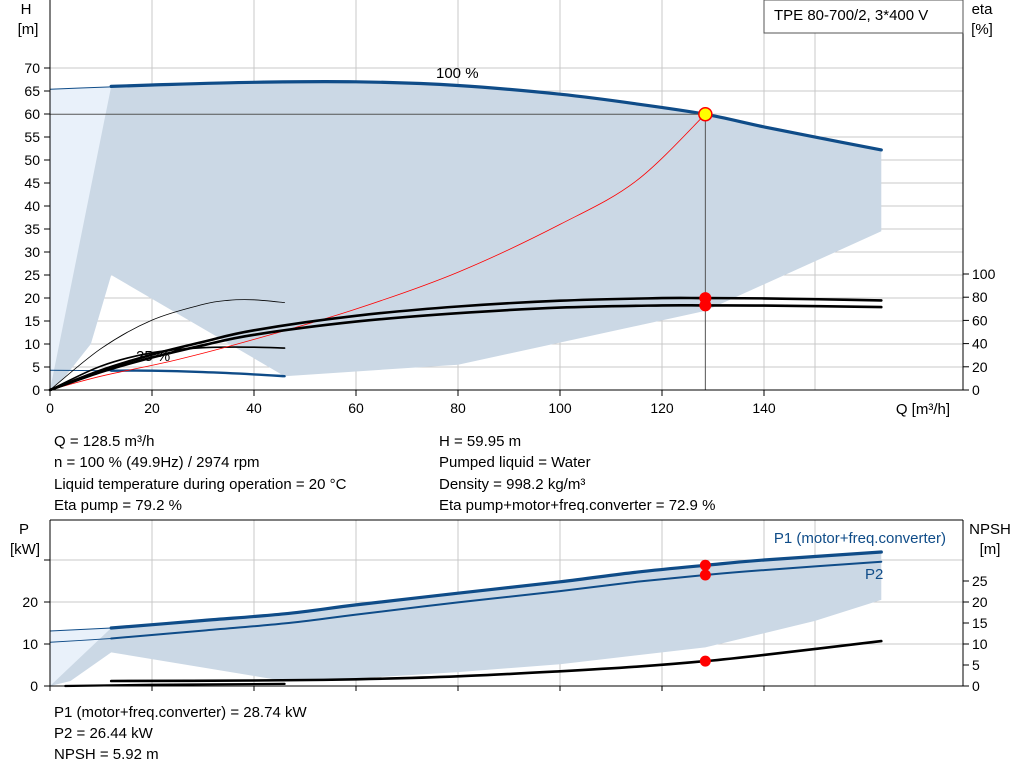 Image resolution: width=1024 pixels, height=781 pixels. Describe the element at coordinates (167, 368) in the screenshot. I see `curve-25-efficiency` at that location.